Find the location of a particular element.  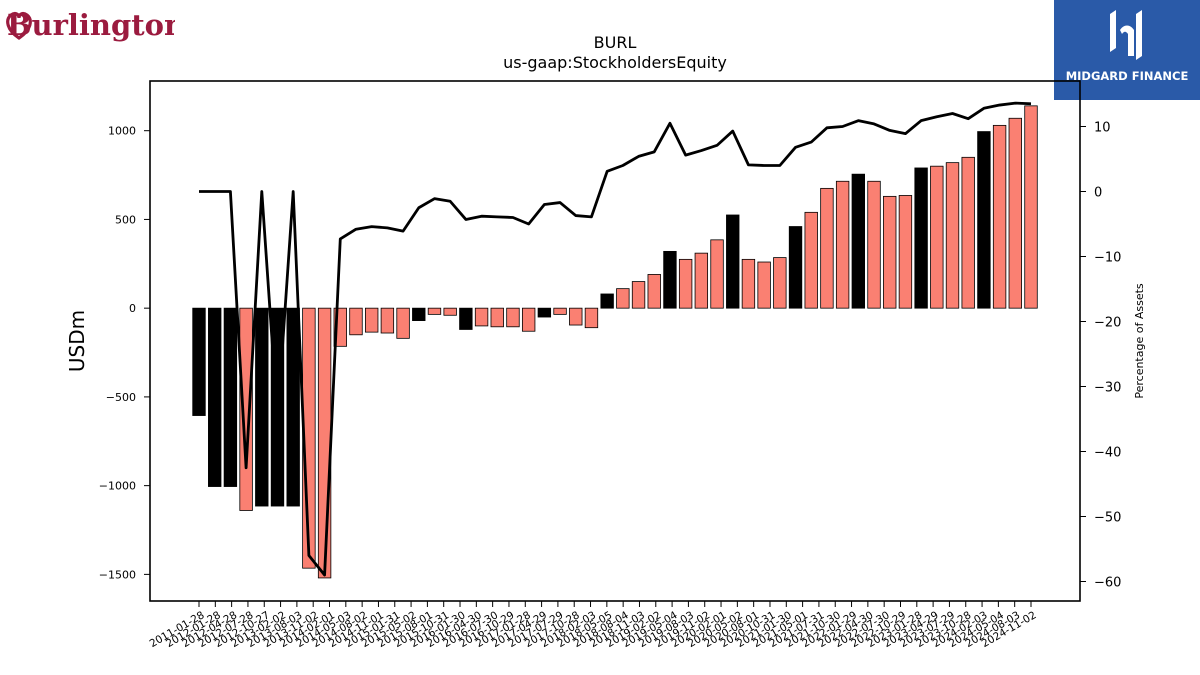

left-axis: 1000 500 0 −500 −1000 −1500 is located at coordinates (124, 353).